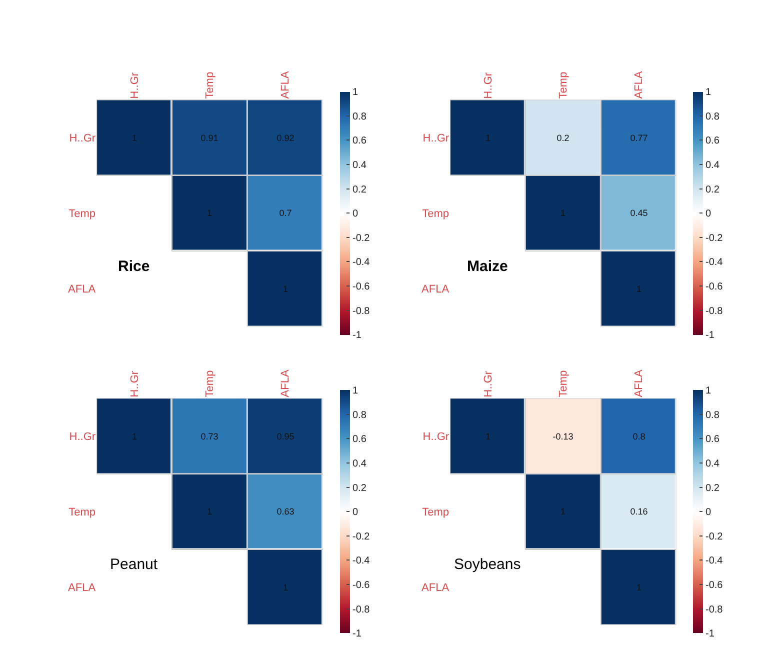  Describe the element at coordinates (487, 266) in the screenshot. I see `text: Maize` at that location.